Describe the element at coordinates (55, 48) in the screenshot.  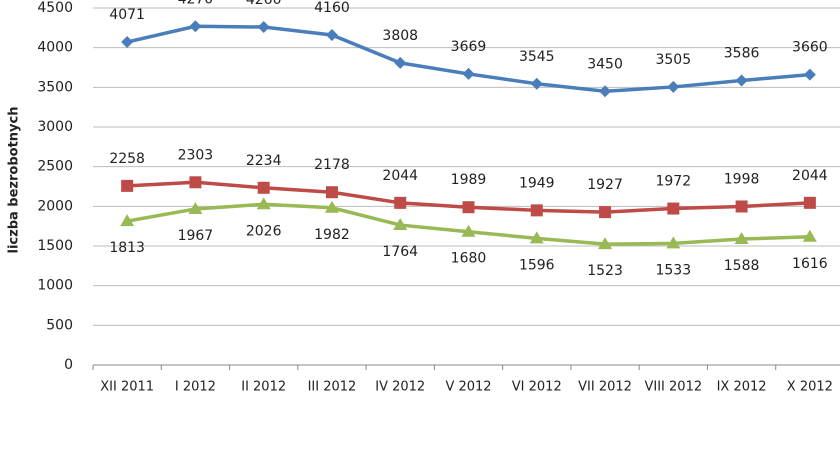
I see `y-tick-label: 4000` at that location.